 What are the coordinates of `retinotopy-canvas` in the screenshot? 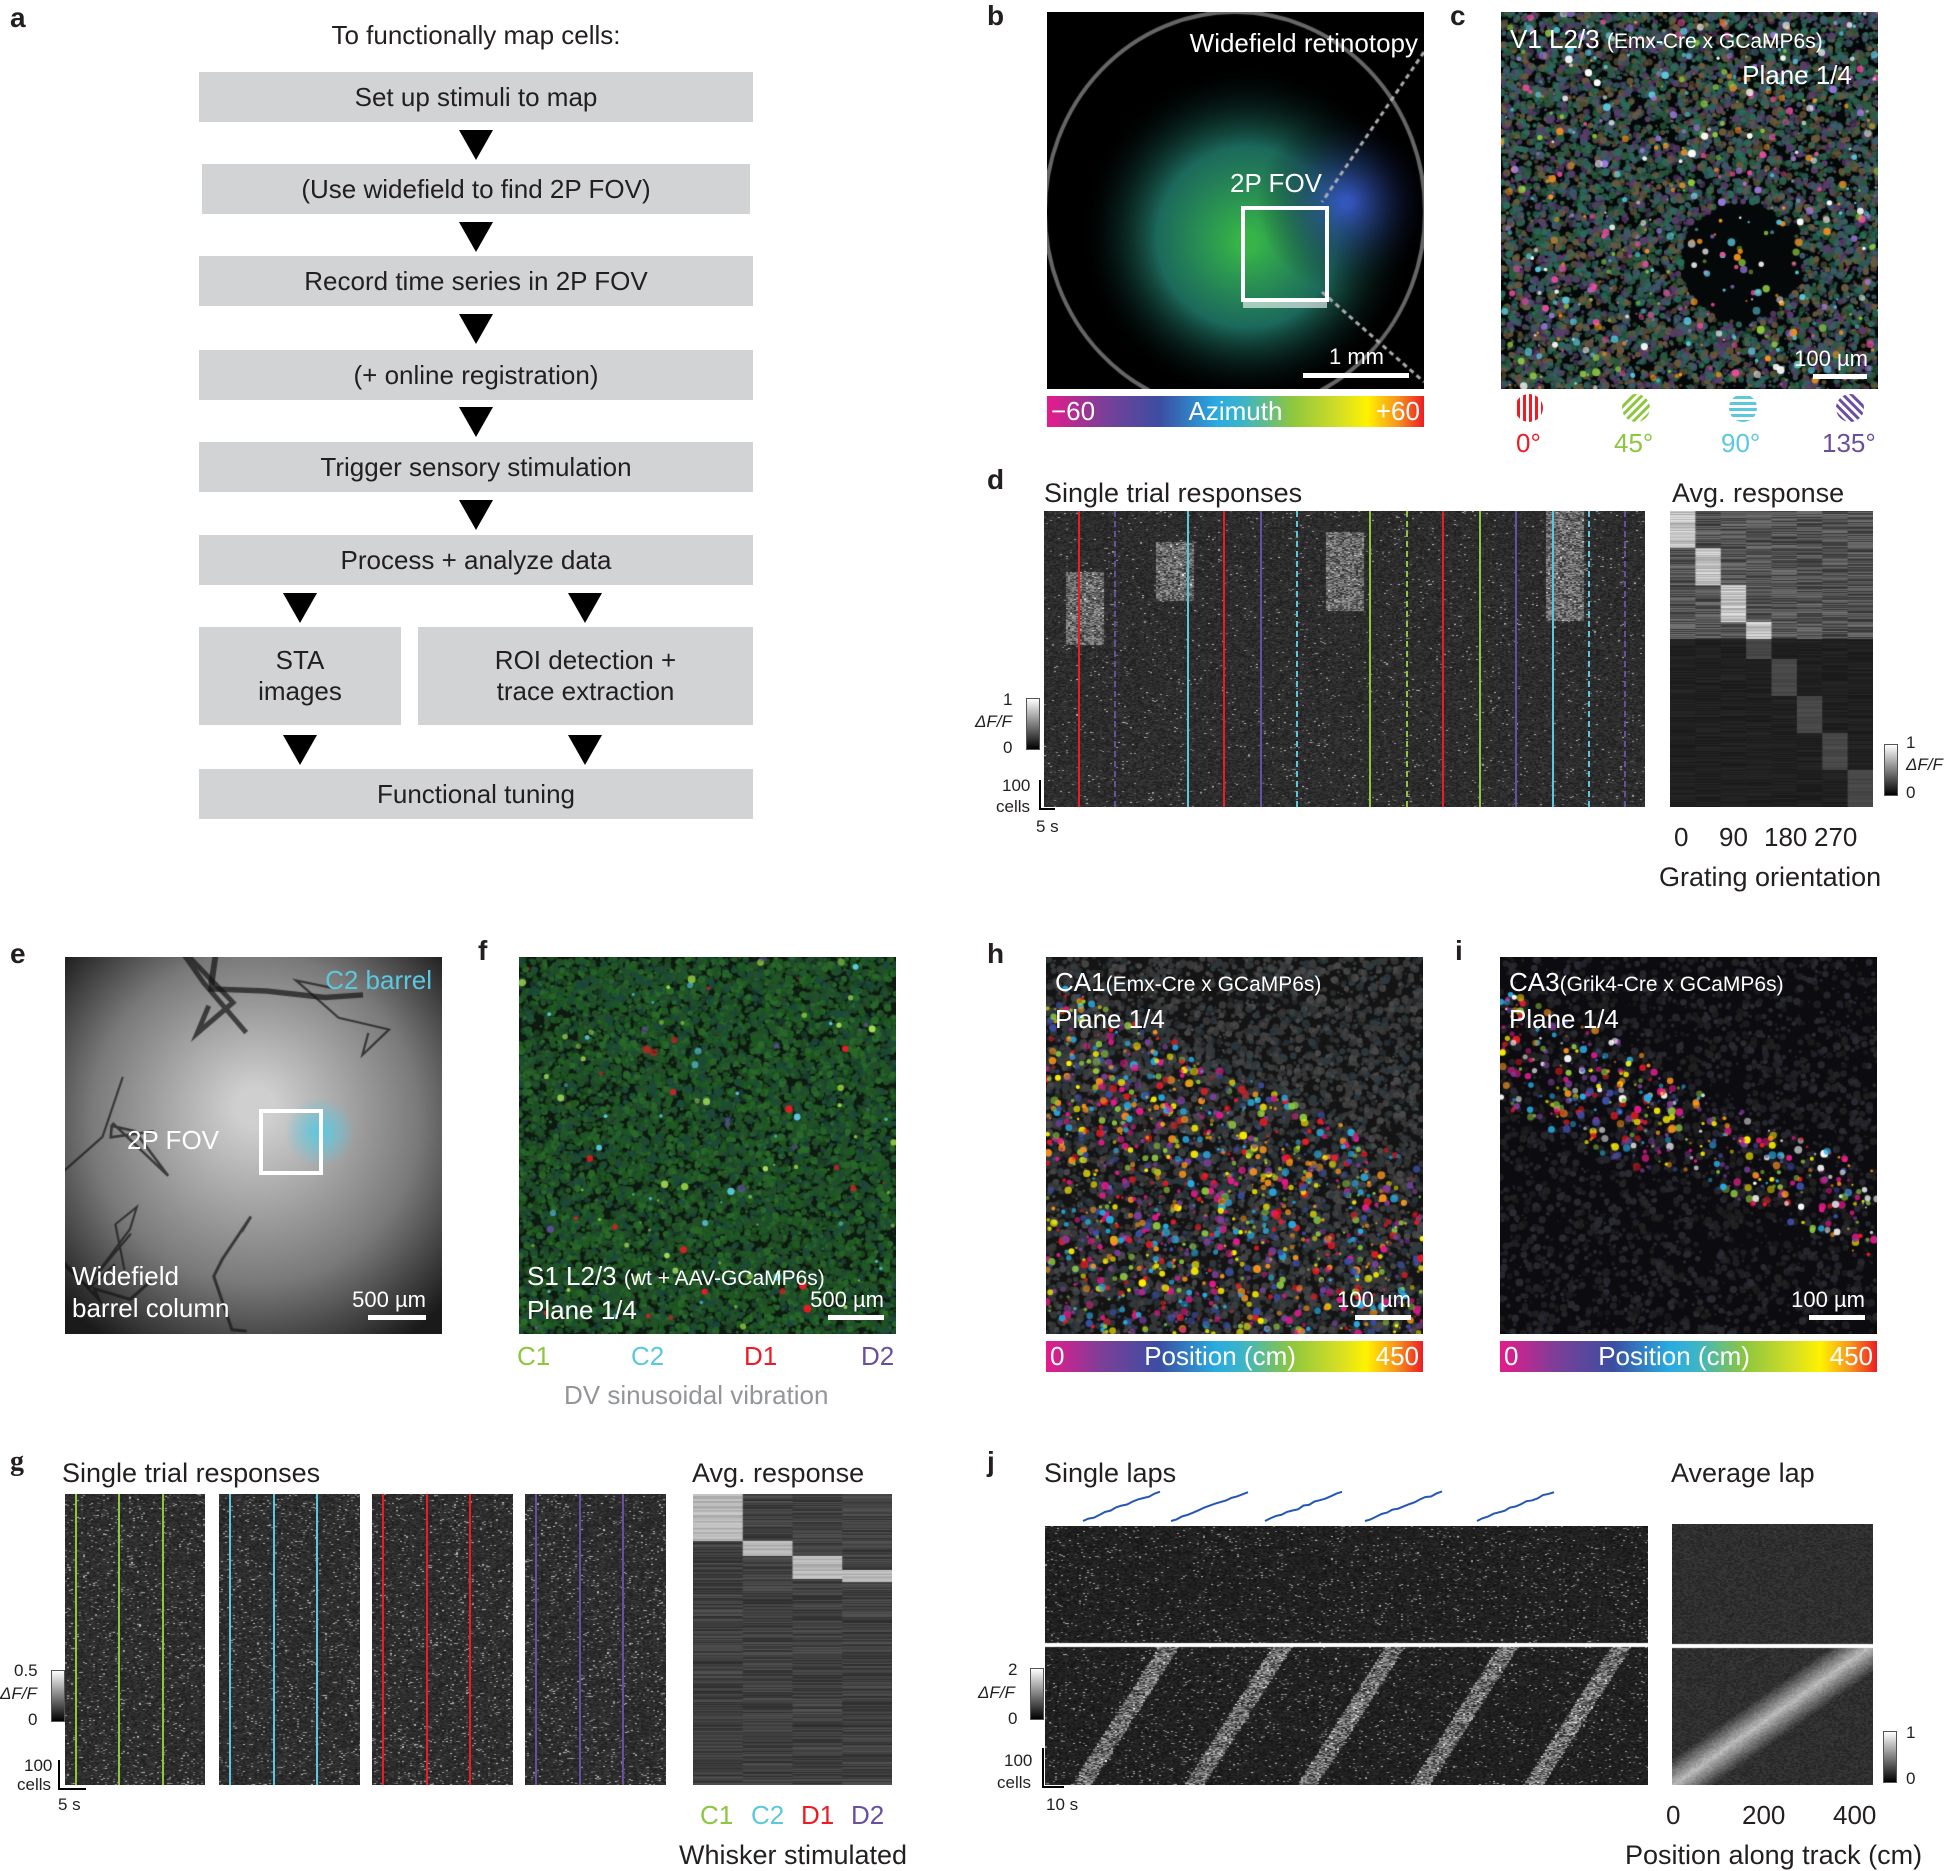 It's located at (1235, 200).